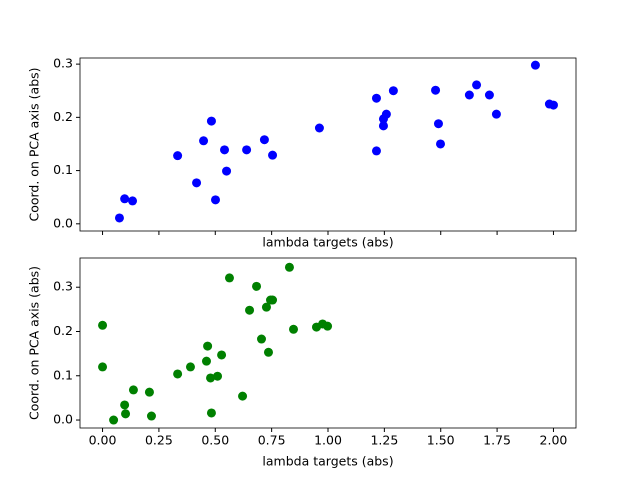 The image size is (640, 480). I want to click on x-tick-label: 0.00, so click(103, 440).